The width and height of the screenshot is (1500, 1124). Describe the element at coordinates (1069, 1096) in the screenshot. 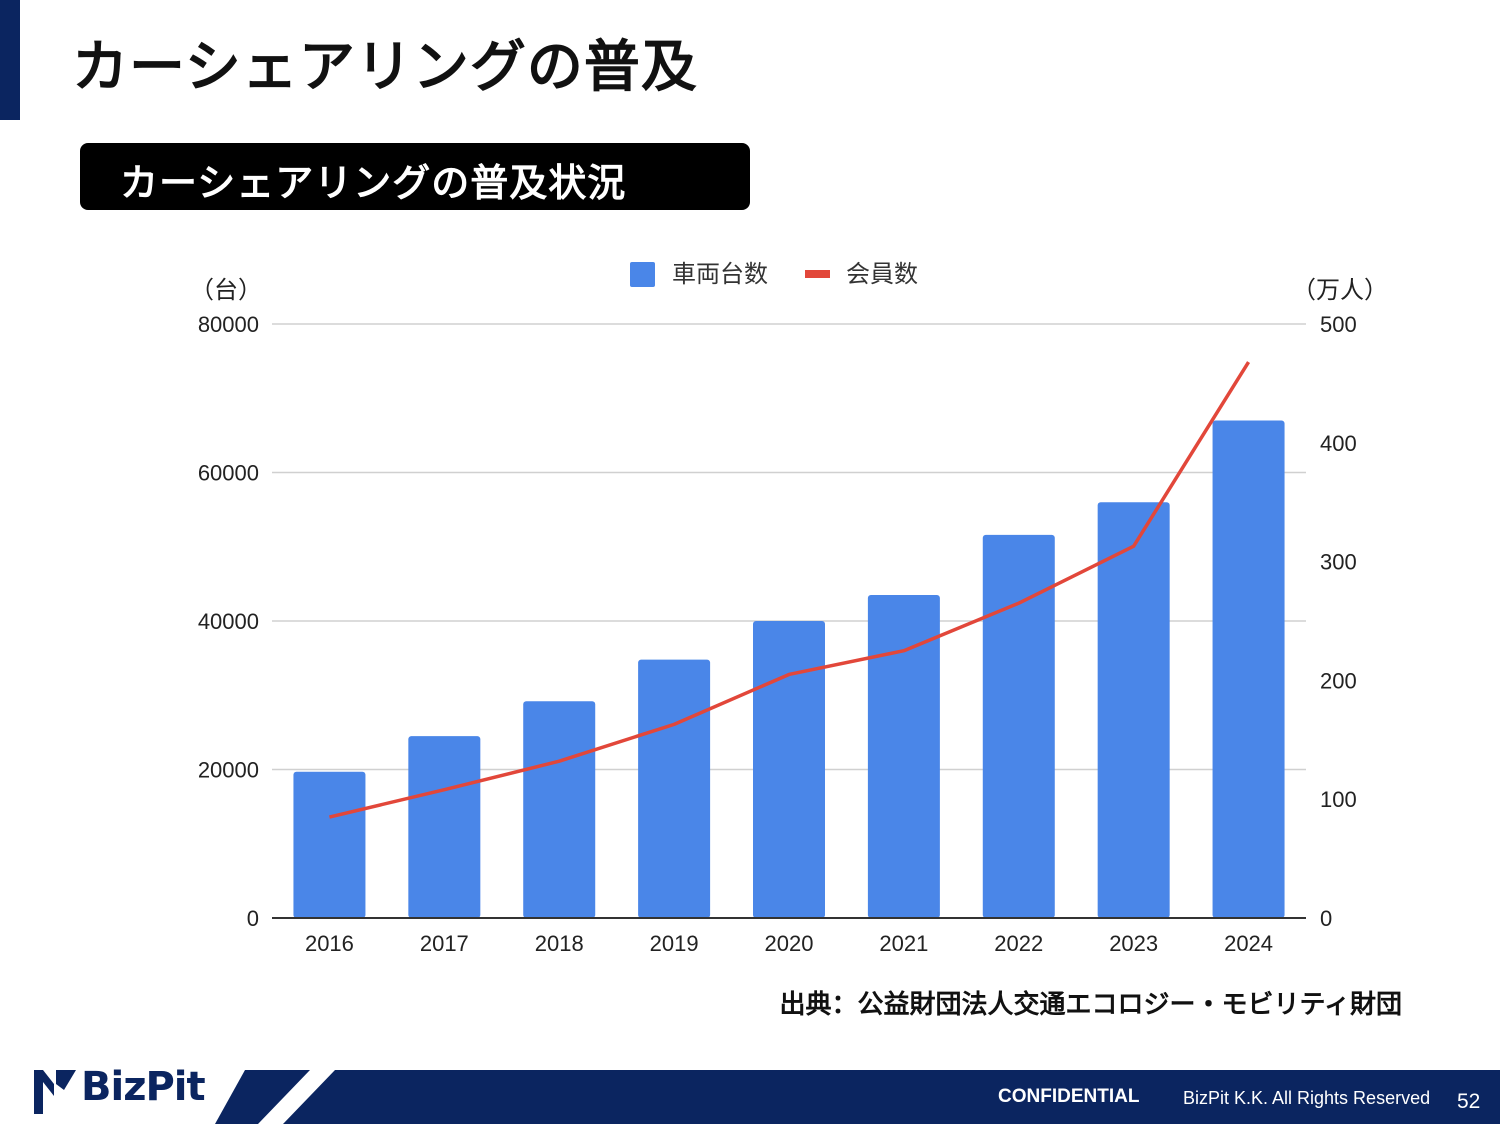

I see `confidential-label: CONFIDENTIAL` at that location.